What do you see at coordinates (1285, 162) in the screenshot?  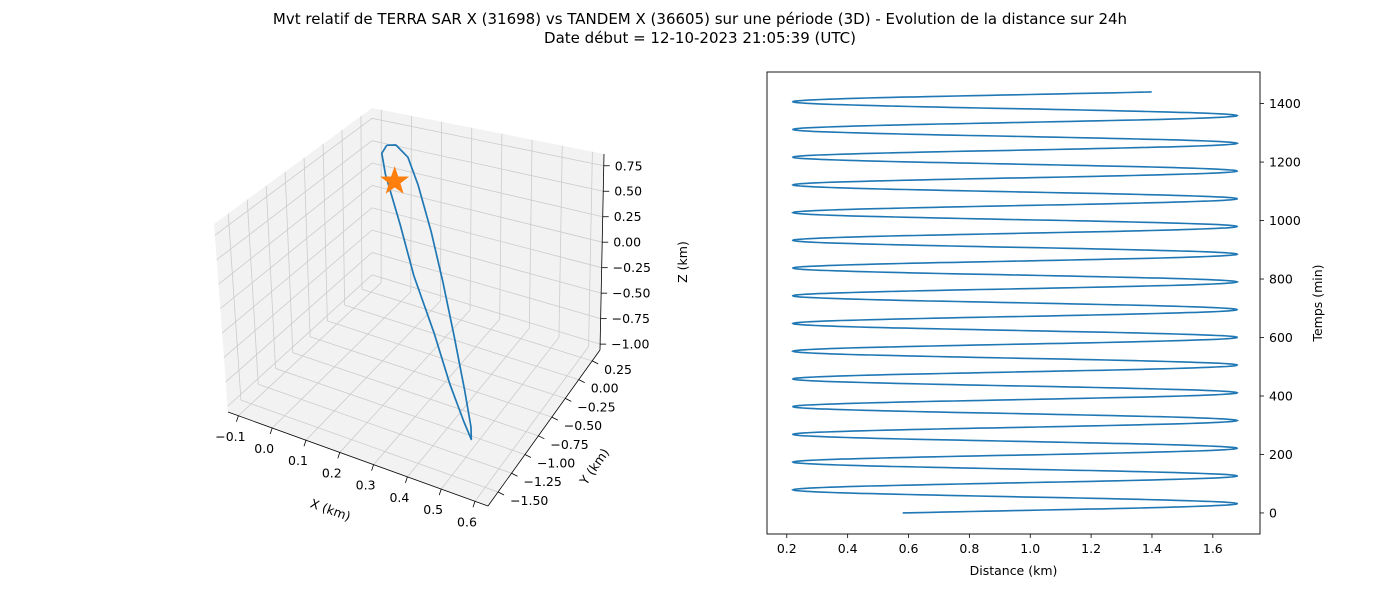 I see `y-tick-label: 1200` at bounding box center [1285, 162].